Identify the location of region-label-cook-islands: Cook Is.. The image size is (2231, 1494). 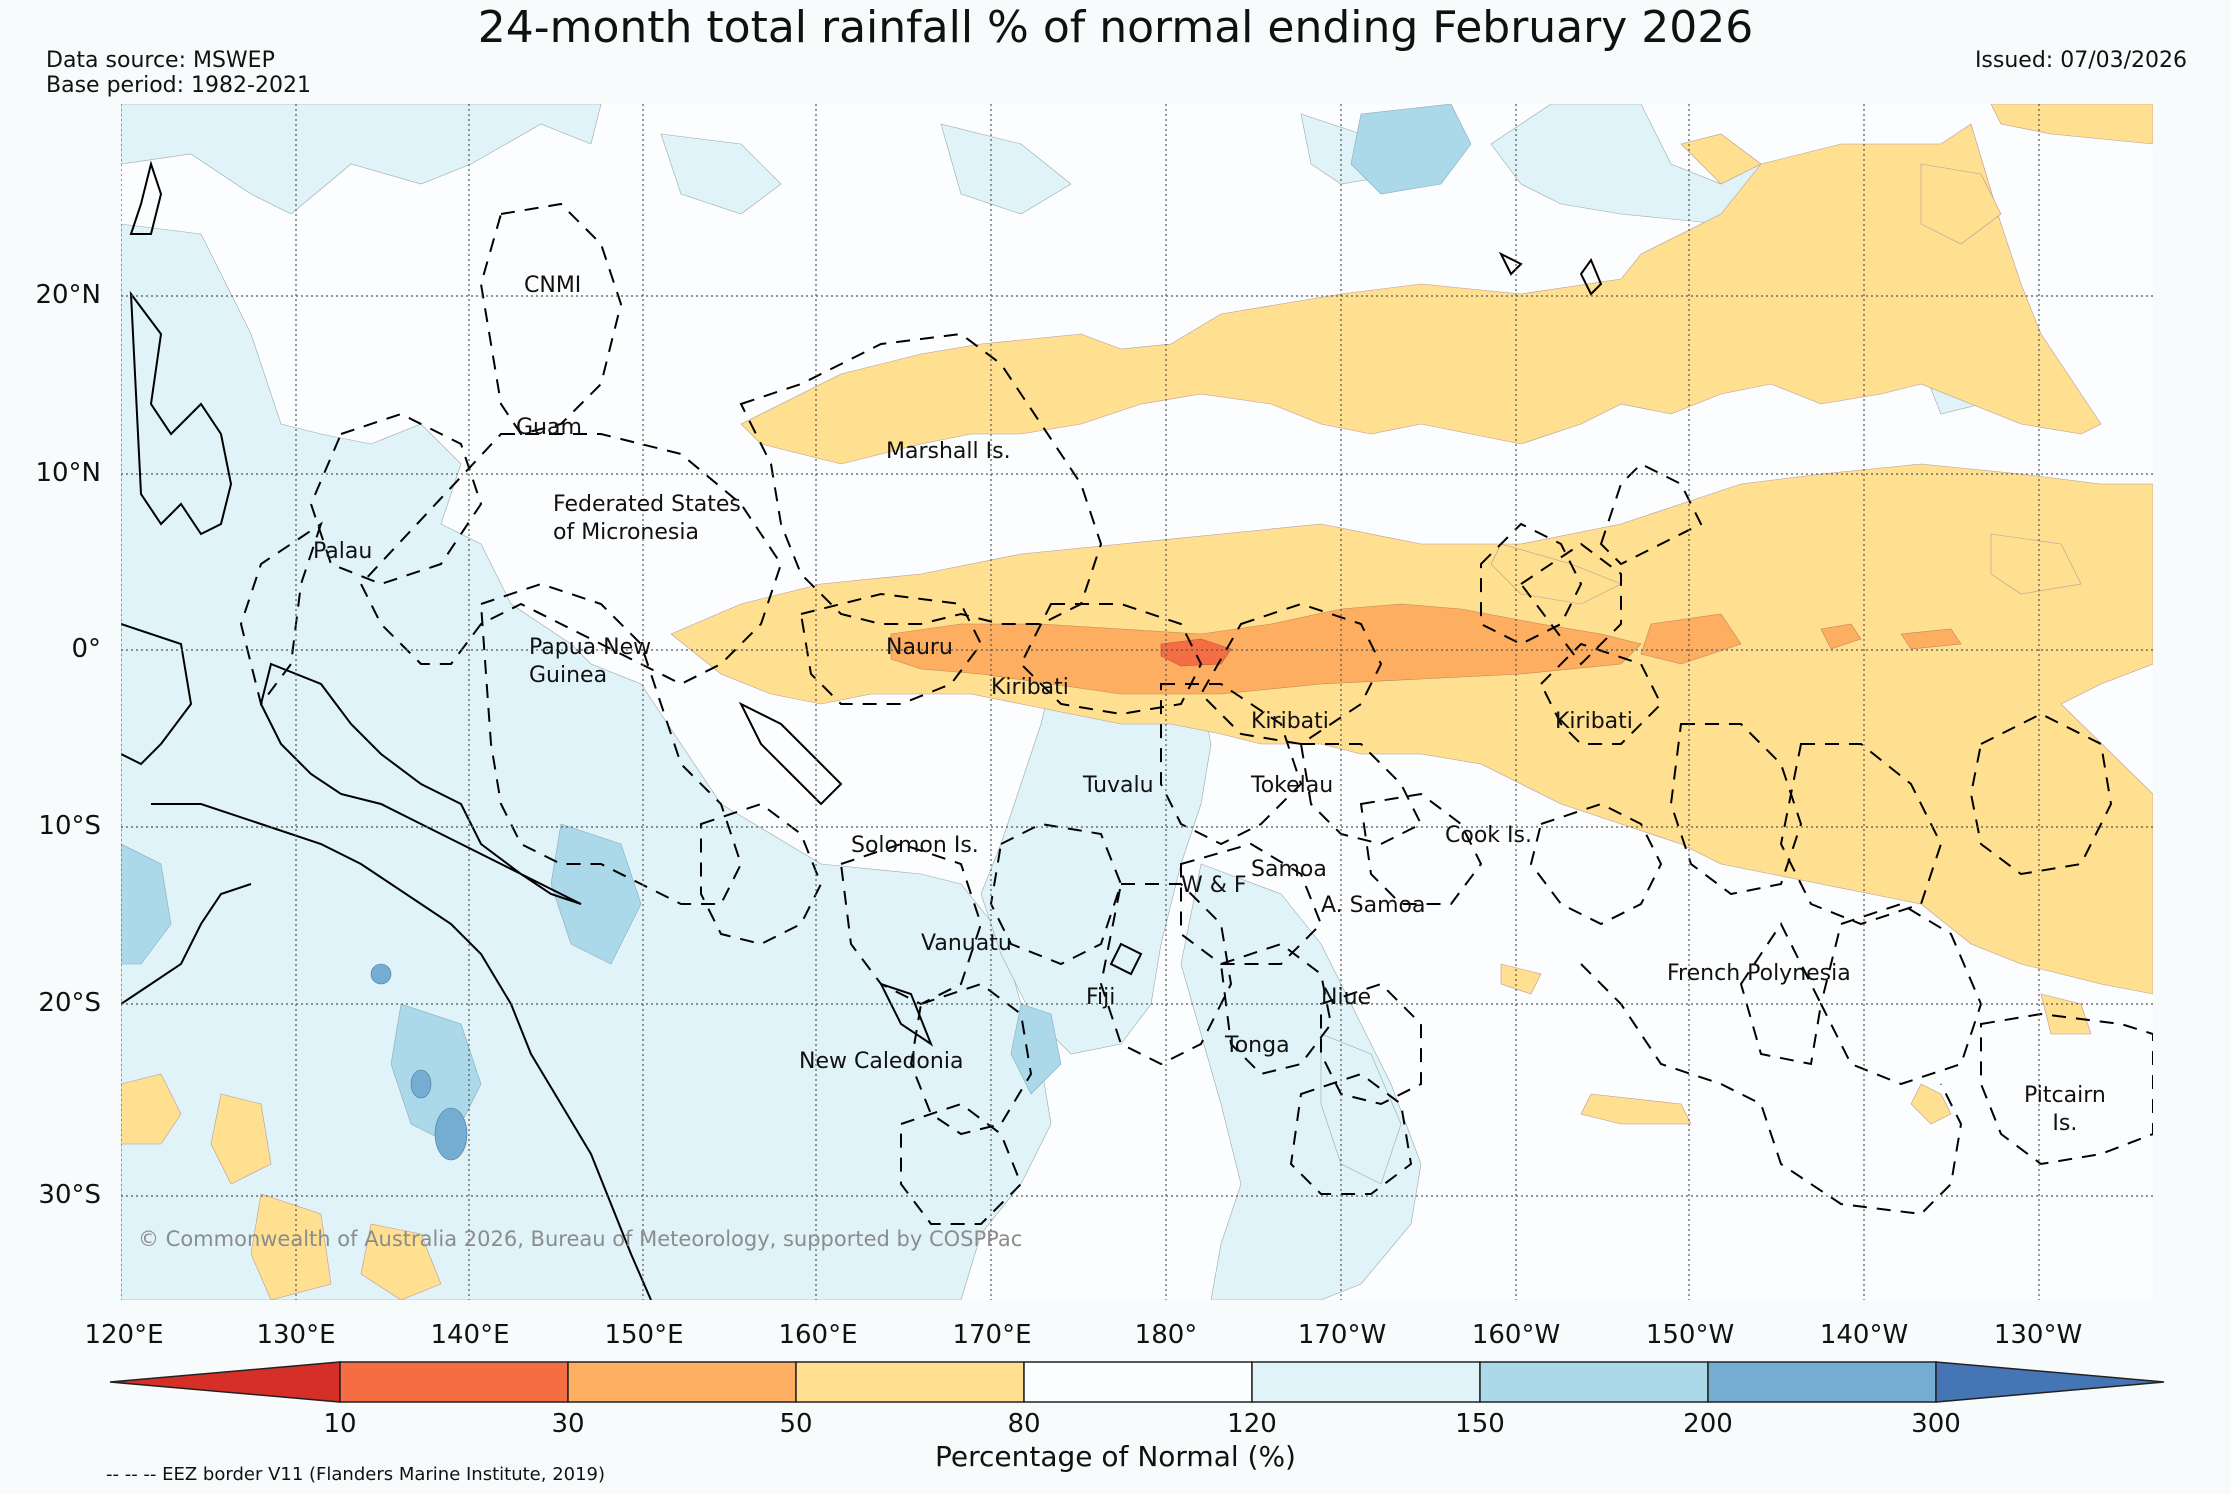
(1488, 835).